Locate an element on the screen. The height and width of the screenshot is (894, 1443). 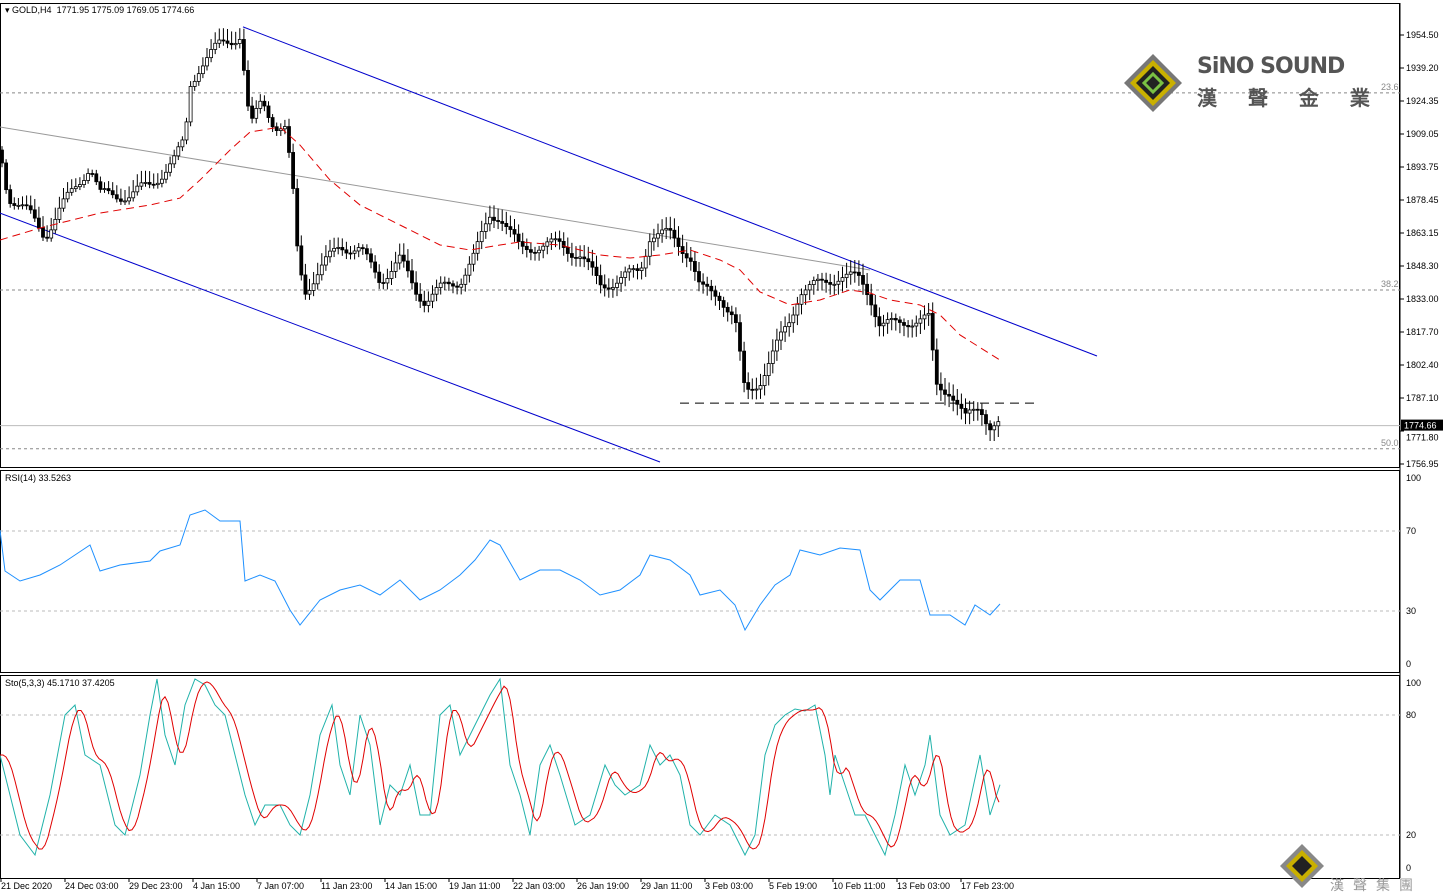
price-tick-label: 1863.15 is located at coordinates (1422, 233).